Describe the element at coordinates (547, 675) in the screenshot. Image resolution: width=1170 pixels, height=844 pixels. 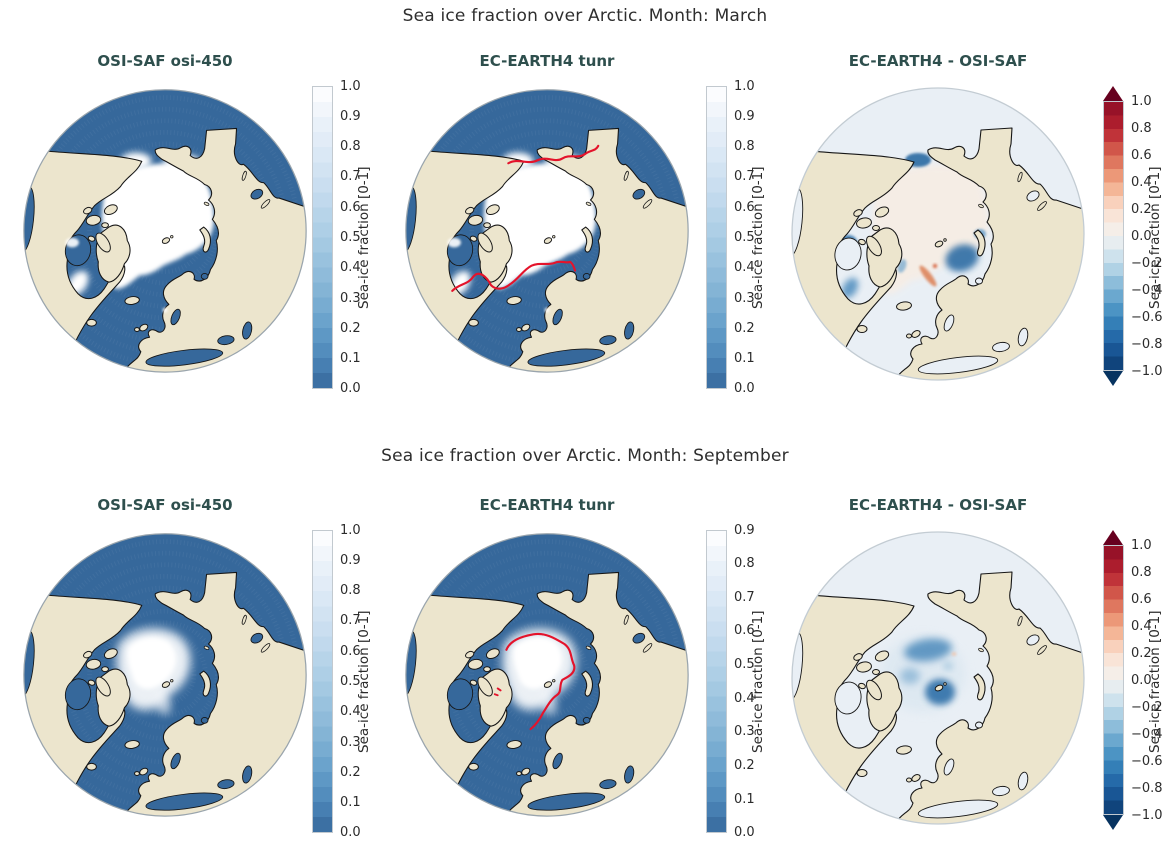
I see `map-model-sep` at that location.